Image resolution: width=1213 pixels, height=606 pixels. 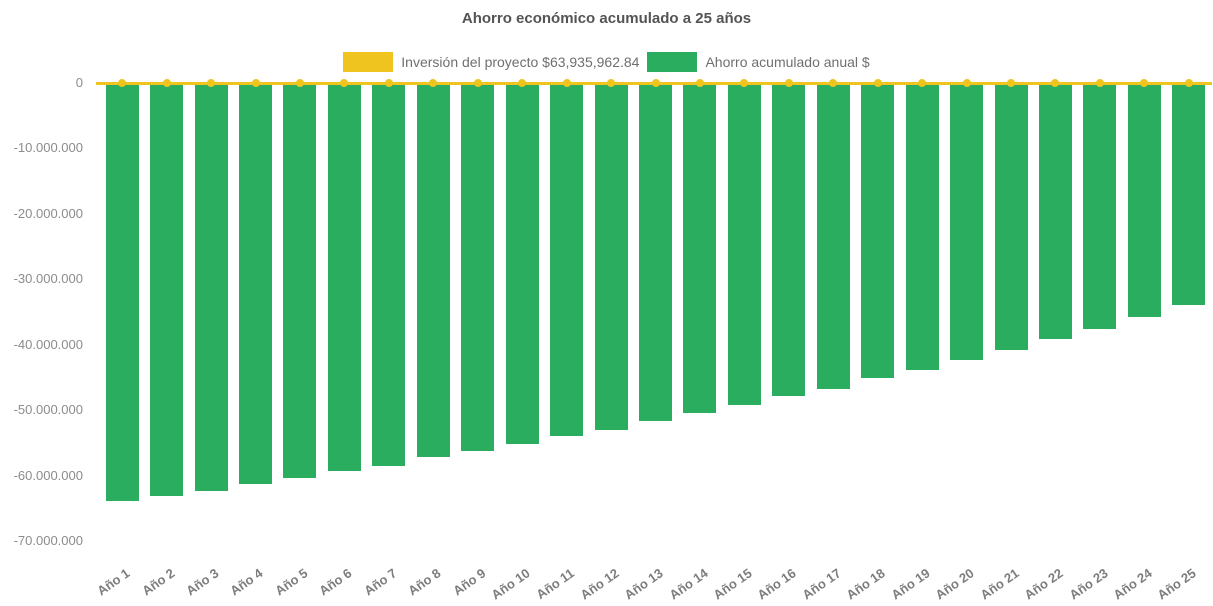 What do you see at coordinates (1043, 584) in the screenshot?
I see `x-axis-label: Año 22` at bounding box center [1043, 584].